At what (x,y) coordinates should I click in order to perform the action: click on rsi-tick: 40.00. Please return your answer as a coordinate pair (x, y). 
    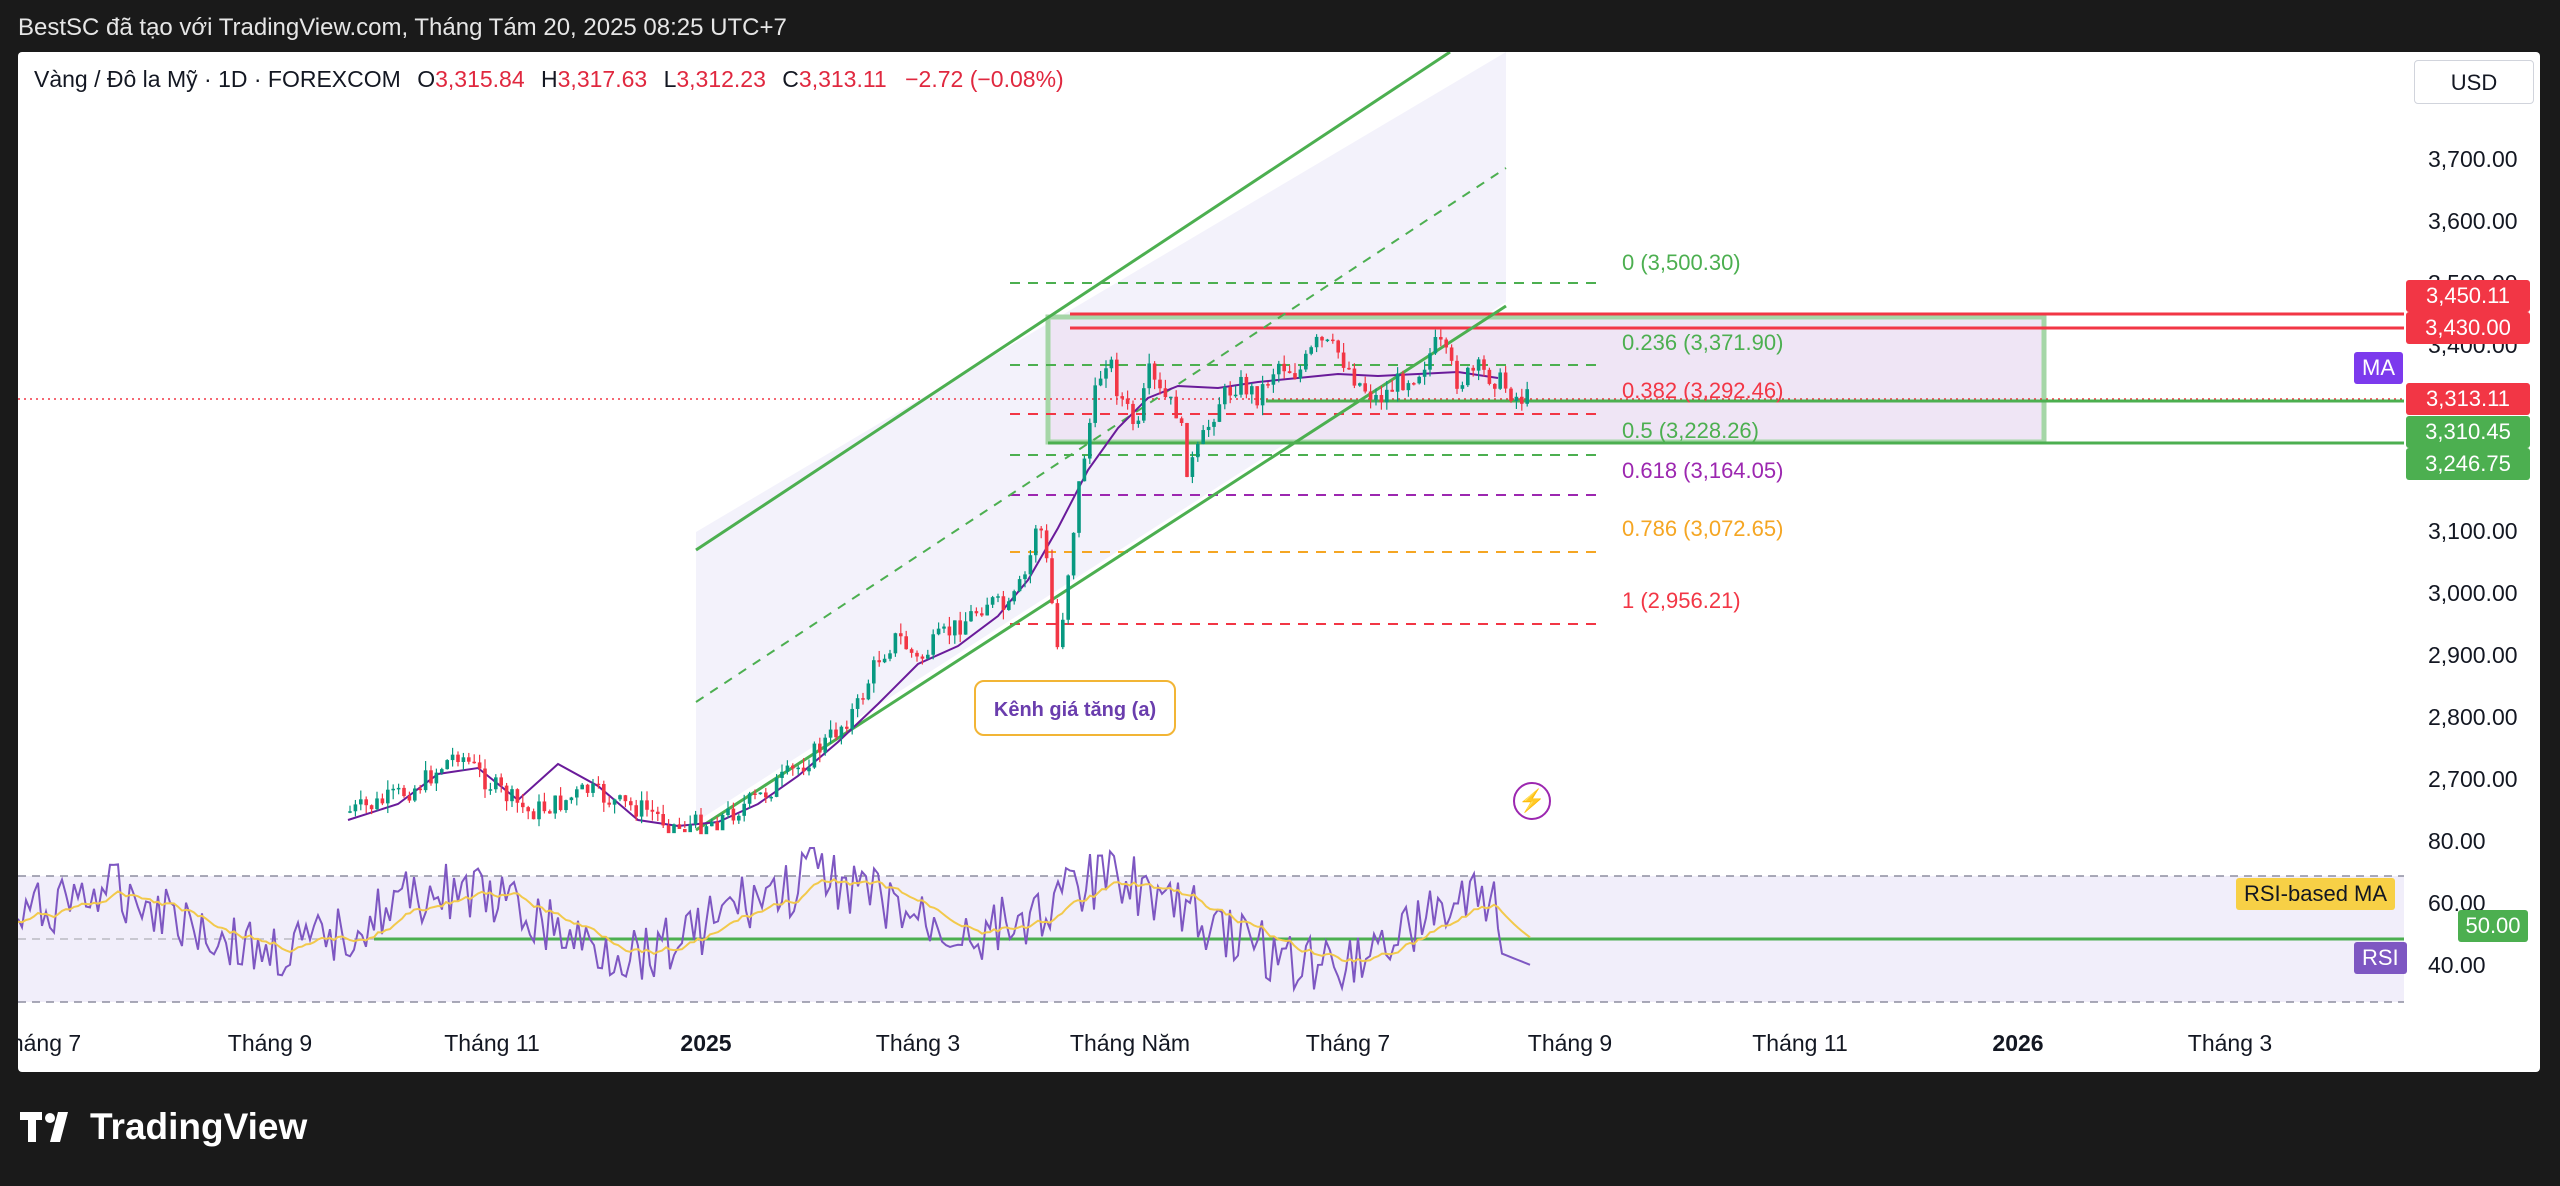
    Looking at the image, I should click on (2457, 965).